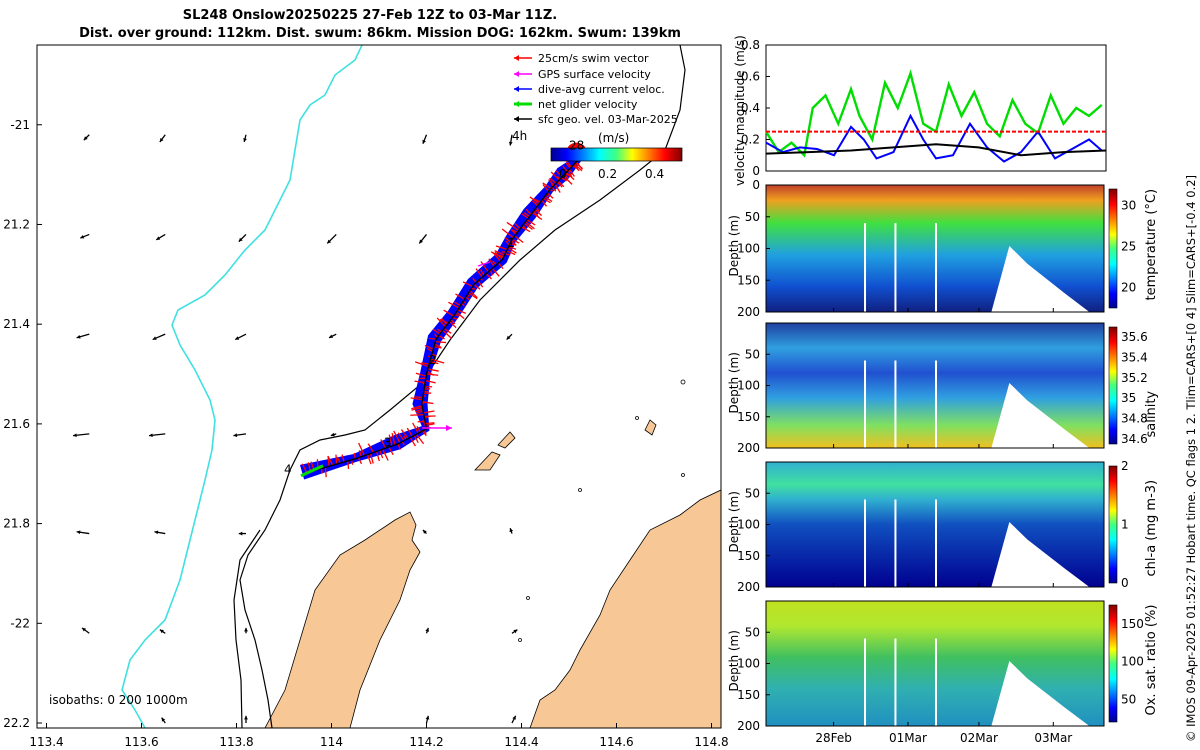  Describe the element at coordinates (750, 140) in the screenshot. I see `velocity-y-tick-label: 0.2` at that location.